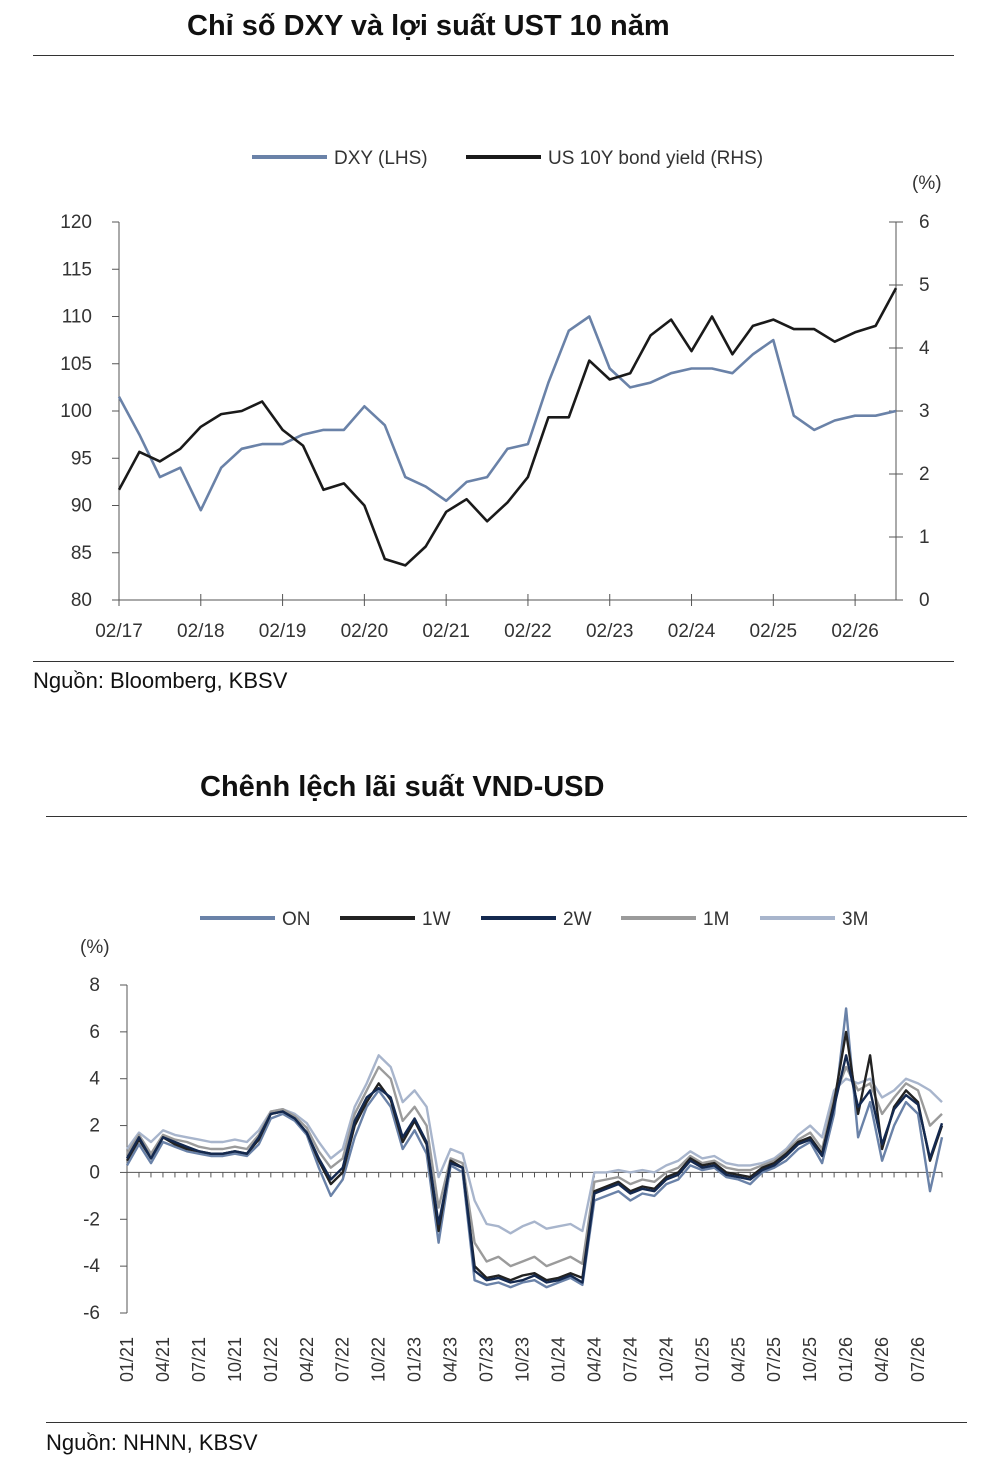 The height and width of the screenshot is (1477, 982). What do you see at coordinates (924, 411) in the screenshot?
I see `chart1-right-tick-label: 3` at bounding box center [924, 411].